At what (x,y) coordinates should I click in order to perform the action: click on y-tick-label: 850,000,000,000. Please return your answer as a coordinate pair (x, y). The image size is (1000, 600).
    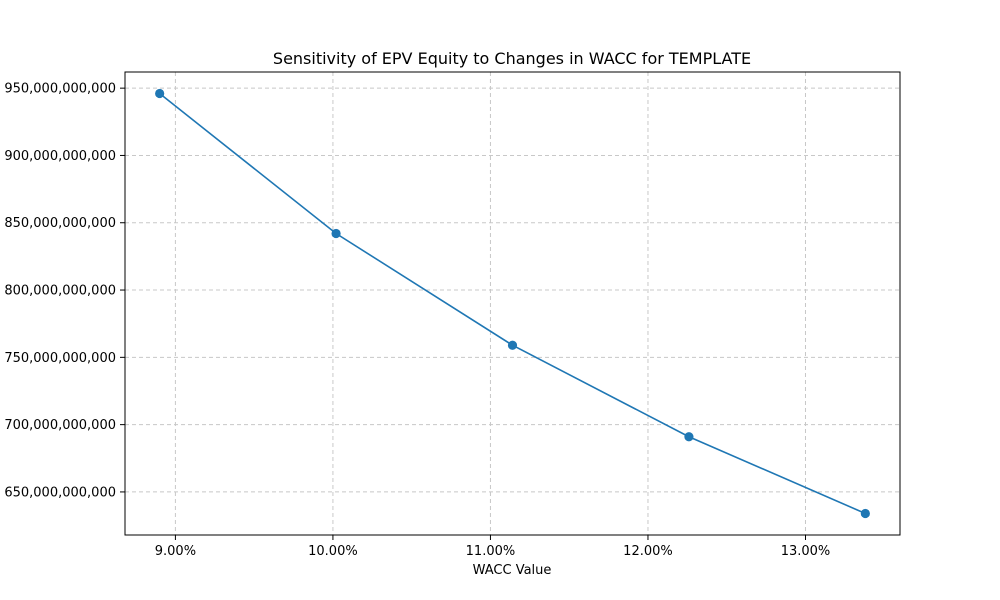
    Looking at the image, I should click on (60, 223).